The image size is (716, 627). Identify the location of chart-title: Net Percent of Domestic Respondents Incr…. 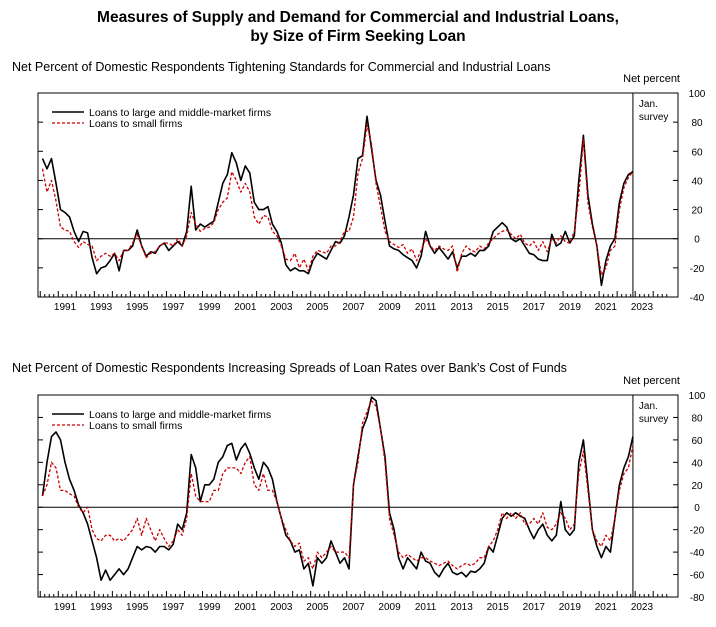
(289, 368).